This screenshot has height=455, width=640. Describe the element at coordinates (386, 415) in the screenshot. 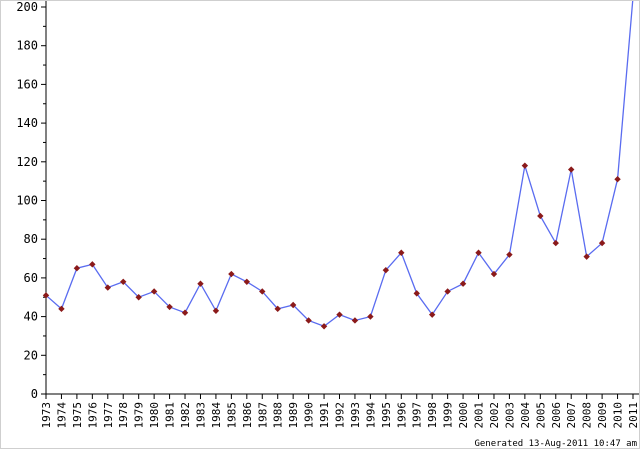

I see `x-tick-label: 1995` at that location.